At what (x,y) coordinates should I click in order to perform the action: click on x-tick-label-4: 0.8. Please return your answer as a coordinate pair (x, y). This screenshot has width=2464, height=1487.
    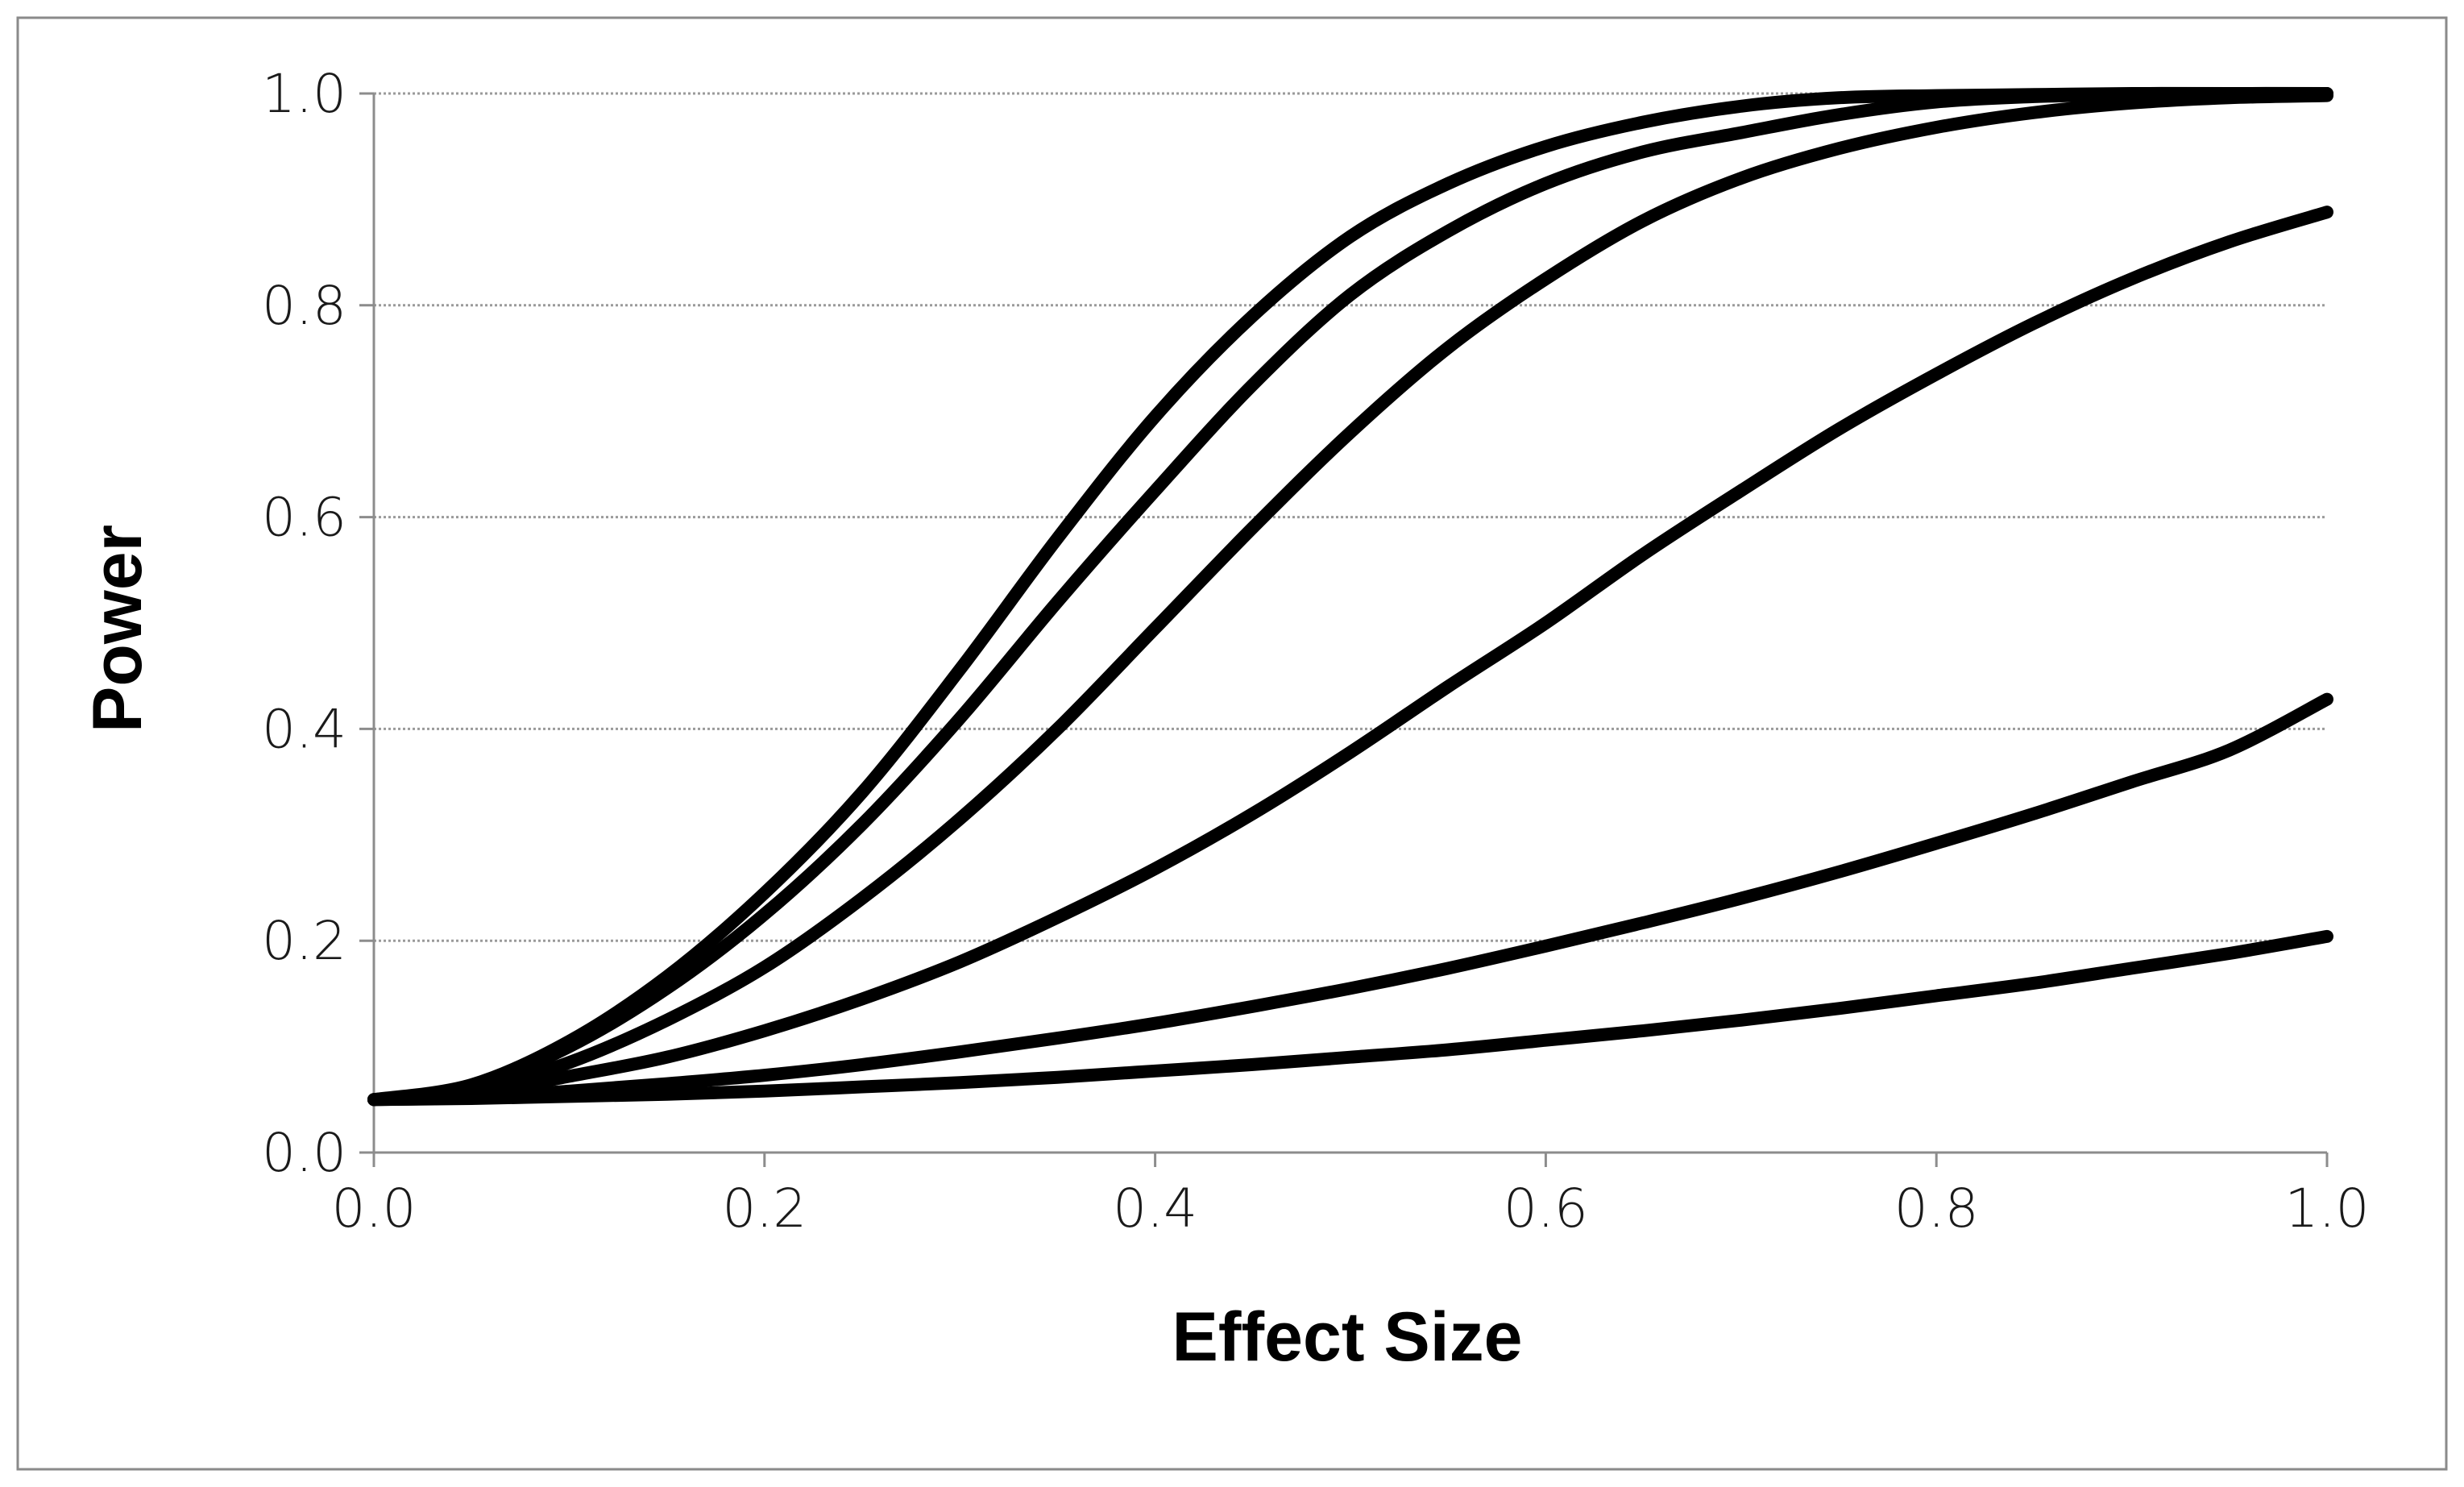
    Looking at the image, I should click on (1936, 1209).